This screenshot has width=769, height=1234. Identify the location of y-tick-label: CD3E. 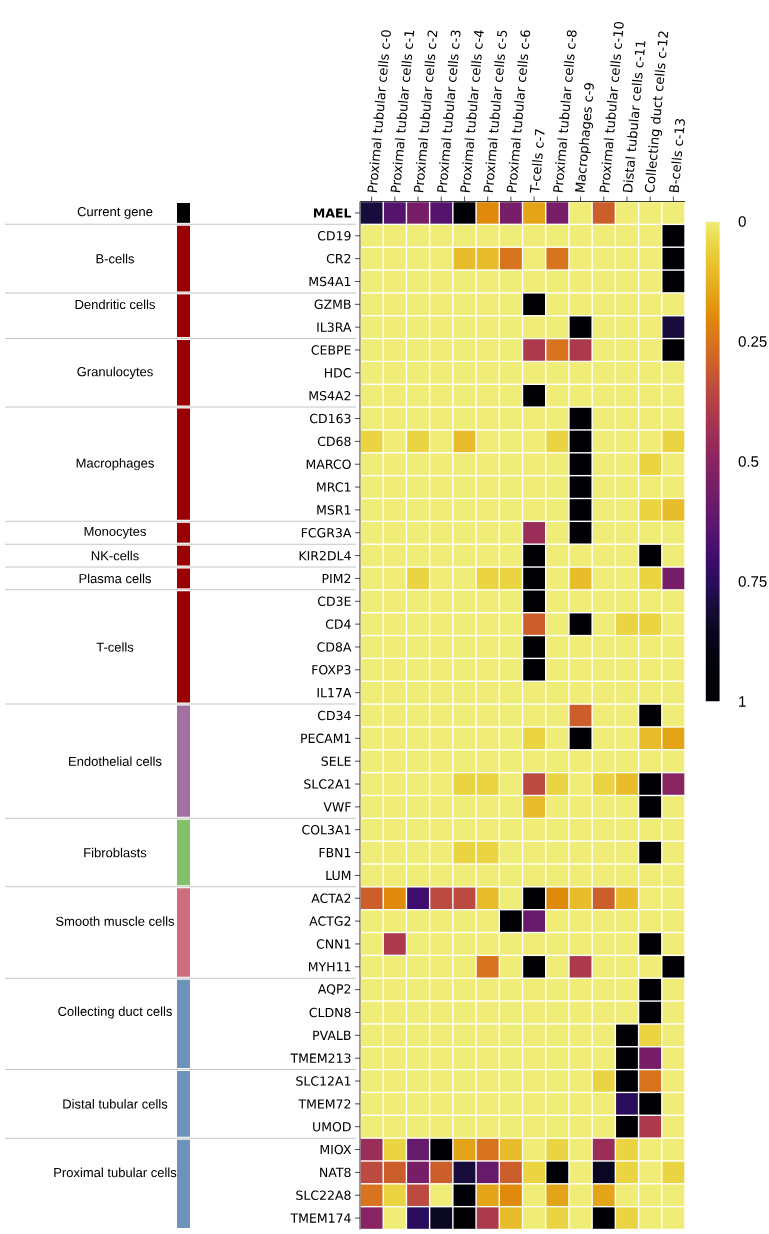
(334, 601).